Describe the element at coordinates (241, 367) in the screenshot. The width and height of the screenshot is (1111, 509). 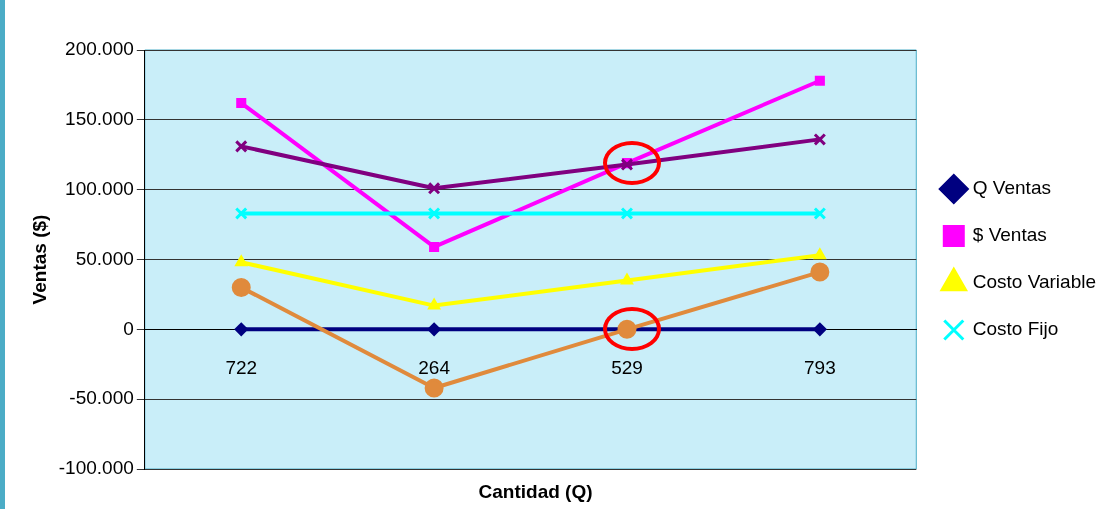
I see `x-tick-label: 722` at that location.